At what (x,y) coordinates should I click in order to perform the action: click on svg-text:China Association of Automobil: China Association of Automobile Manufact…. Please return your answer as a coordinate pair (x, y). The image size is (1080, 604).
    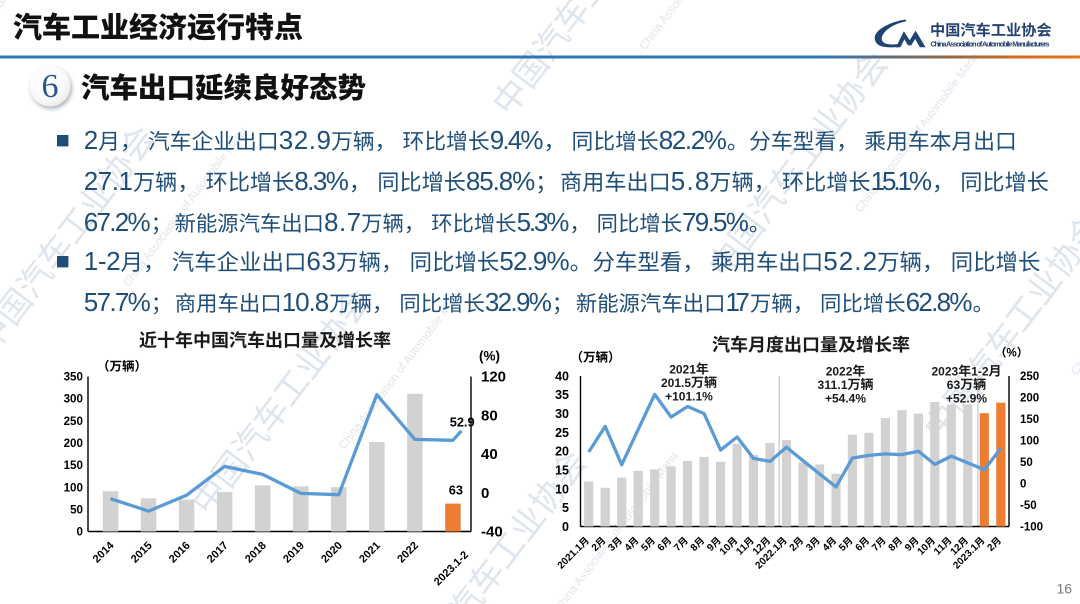
    Looking at the image, I should click on (990, 44).